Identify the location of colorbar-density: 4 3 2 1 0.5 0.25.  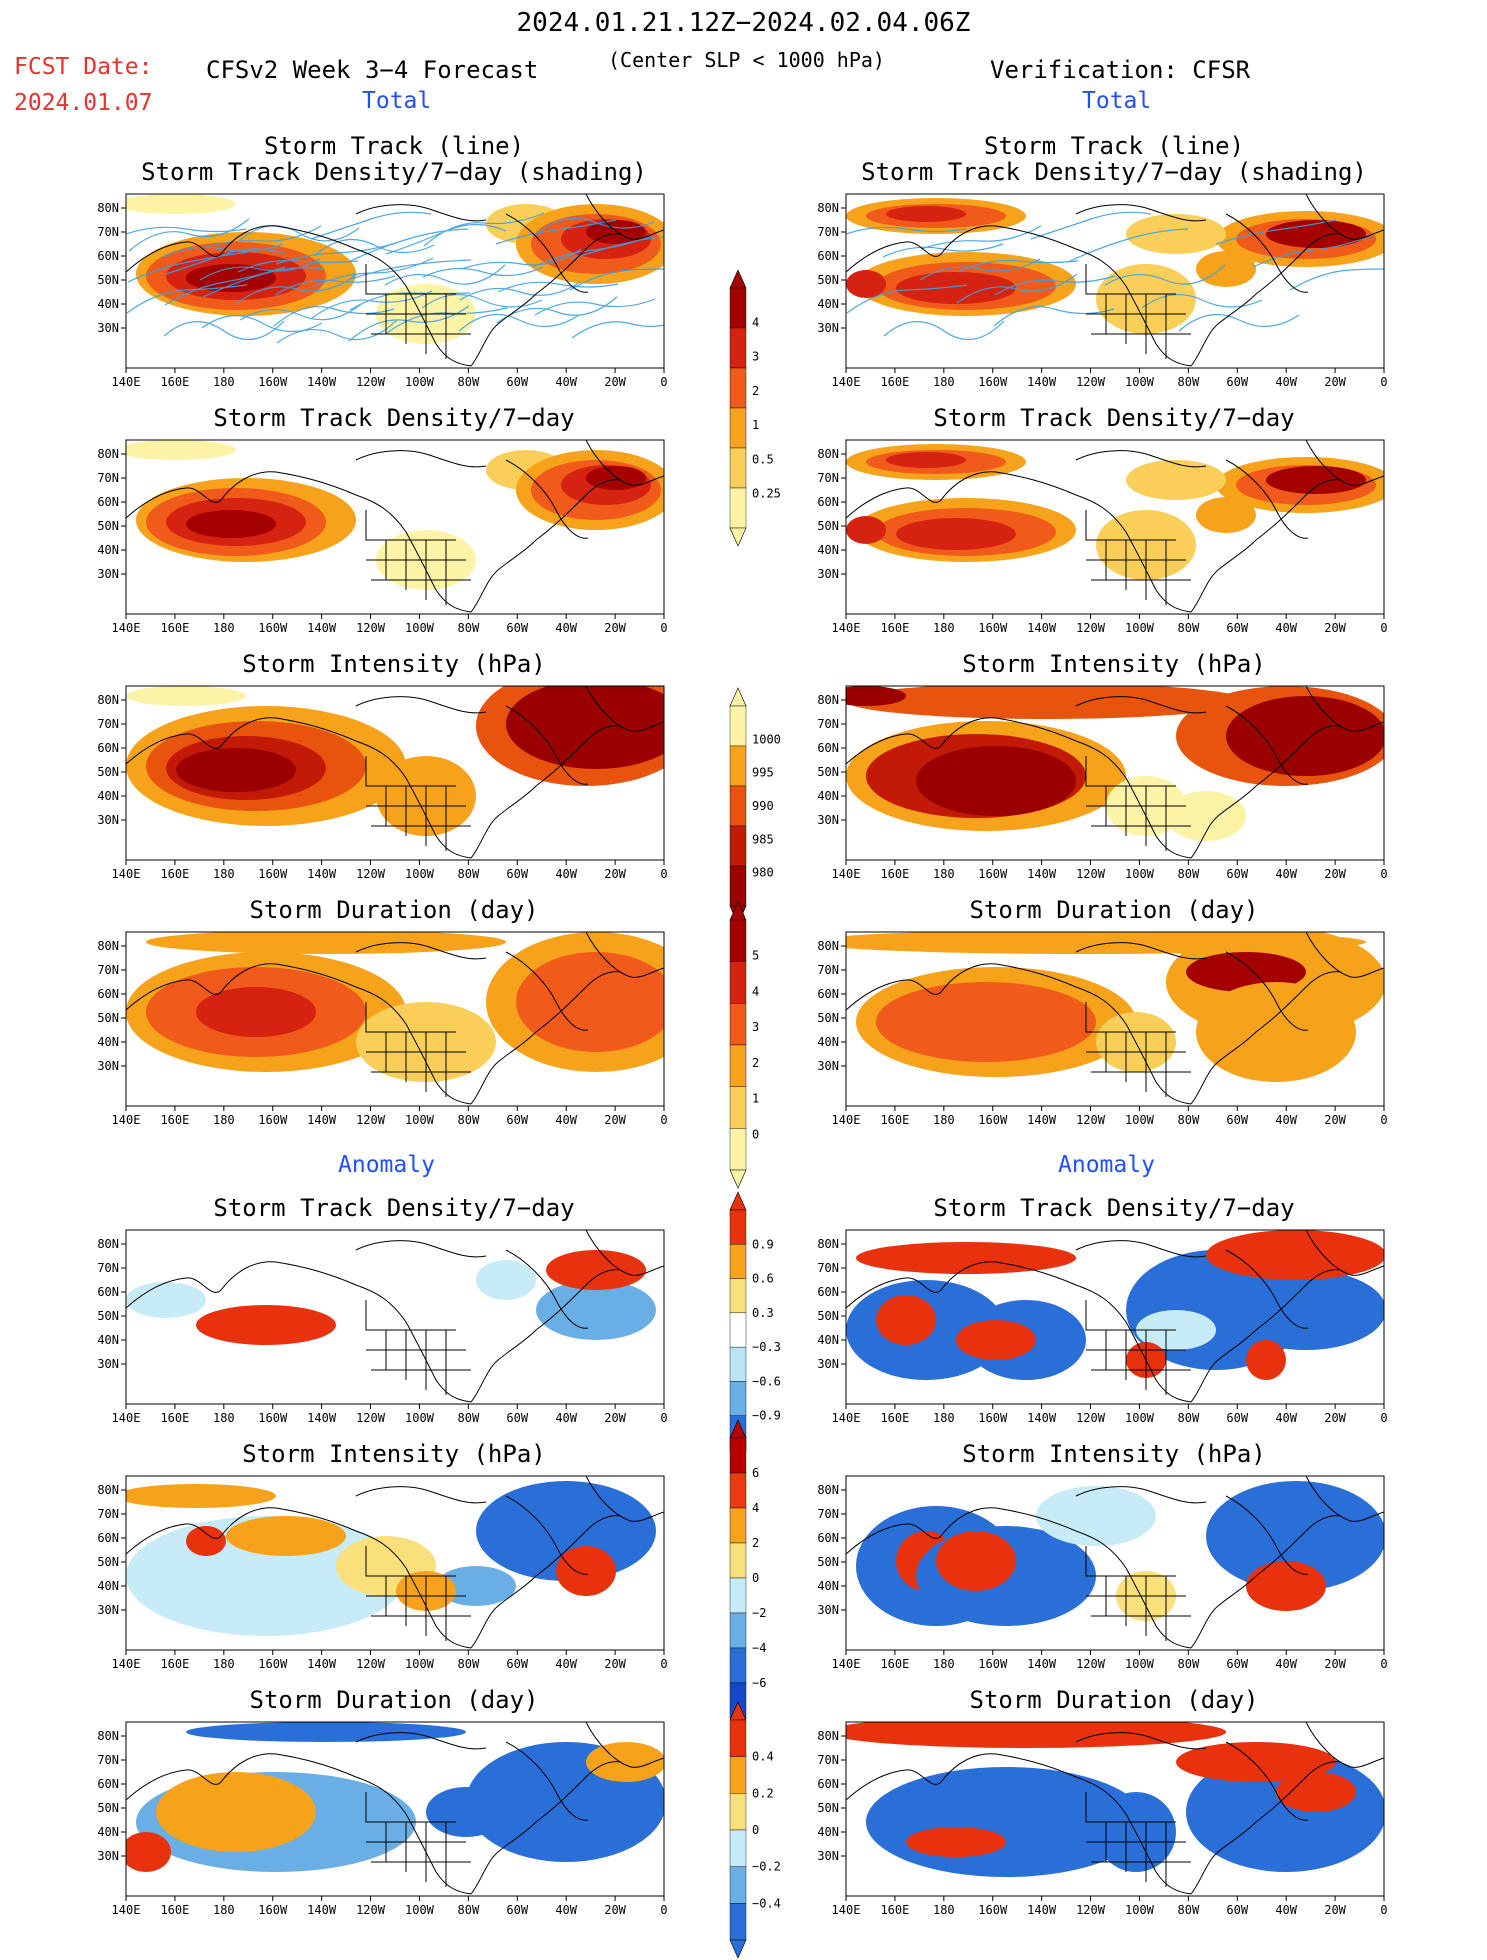
(755, 408).